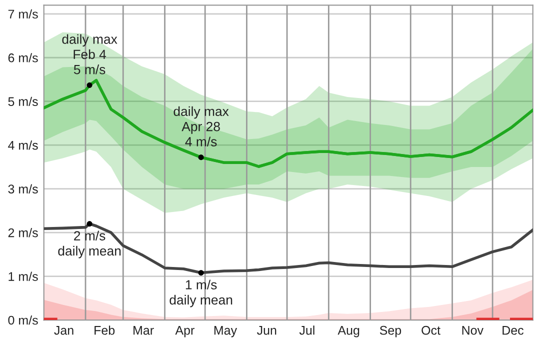  I want to click on x-tick-label: Oct, so click(431, 330).